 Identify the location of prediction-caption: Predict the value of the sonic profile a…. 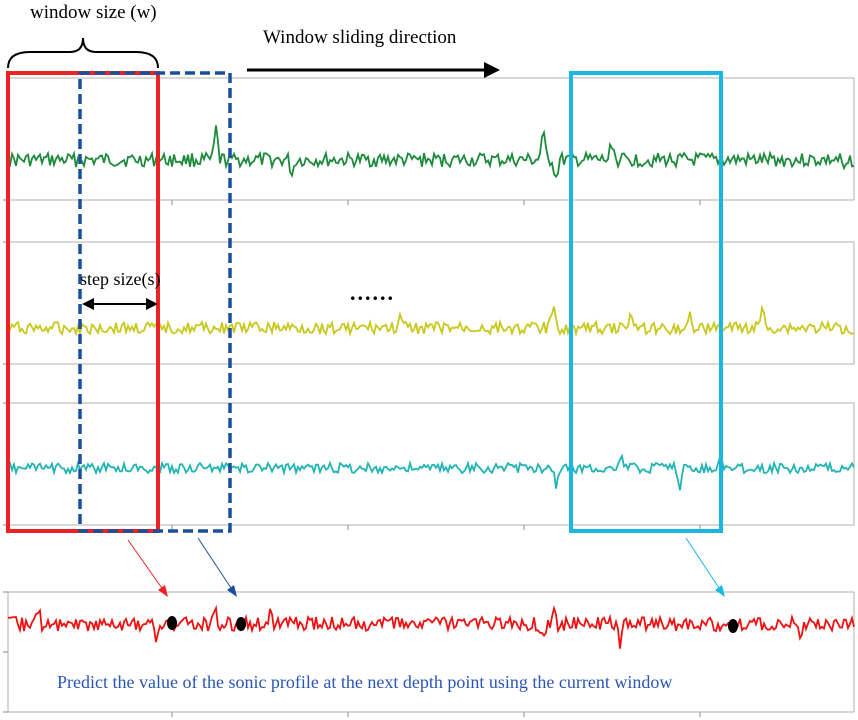
(364, 682).